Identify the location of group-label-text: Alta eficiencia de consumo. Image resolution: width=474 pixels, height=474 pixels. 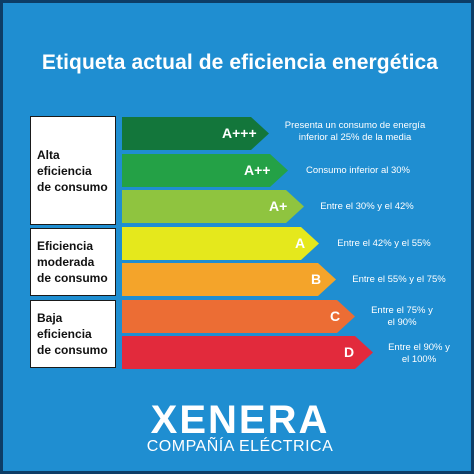
(72, 170).